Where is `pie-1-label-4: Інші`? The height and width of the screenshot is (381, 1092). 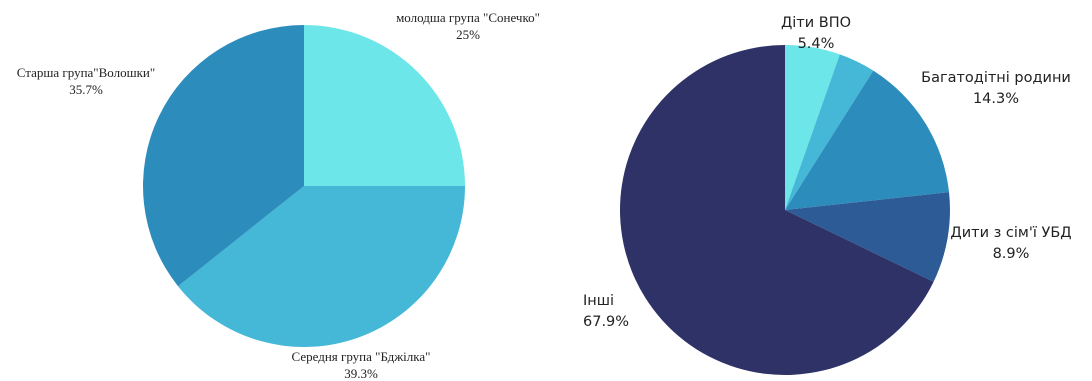
pie-1-label-4: Інші is located at coordinates (598, 301).